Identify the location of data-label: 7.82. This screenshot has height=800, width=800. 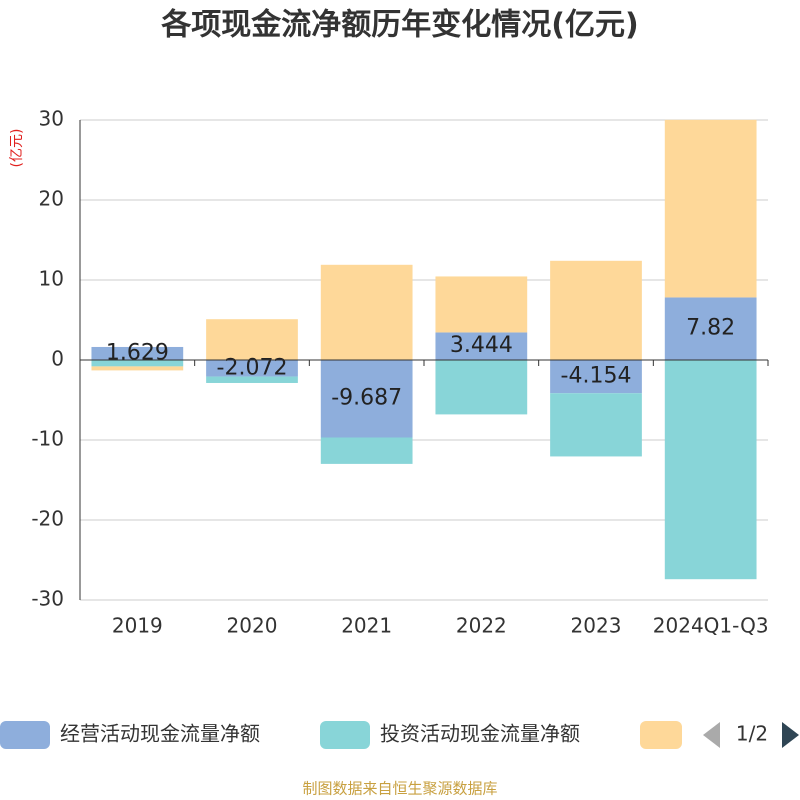
(710, 328).